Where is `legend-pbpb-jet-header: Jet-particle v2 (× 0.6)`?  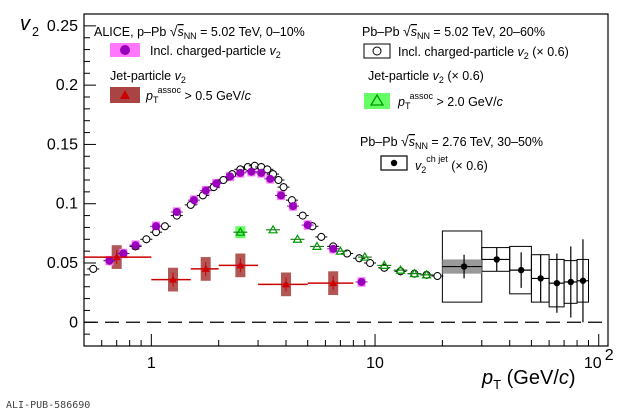
legend-pbpb-jet-header: Jet-particle v2 (× 0.6) is located at coordinates (426, 77).